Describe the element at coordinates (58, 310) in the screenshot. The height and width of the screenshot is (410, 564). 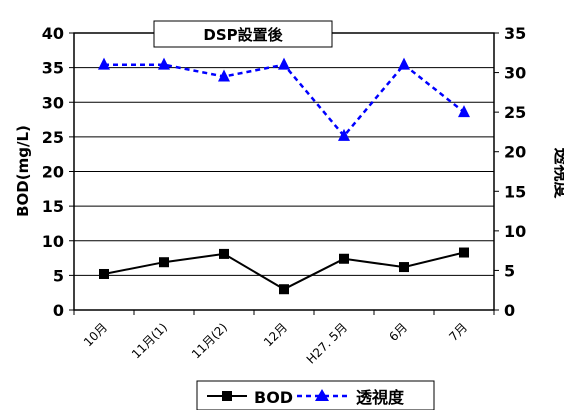
I see `y-tick-label-left: 0` at that location.